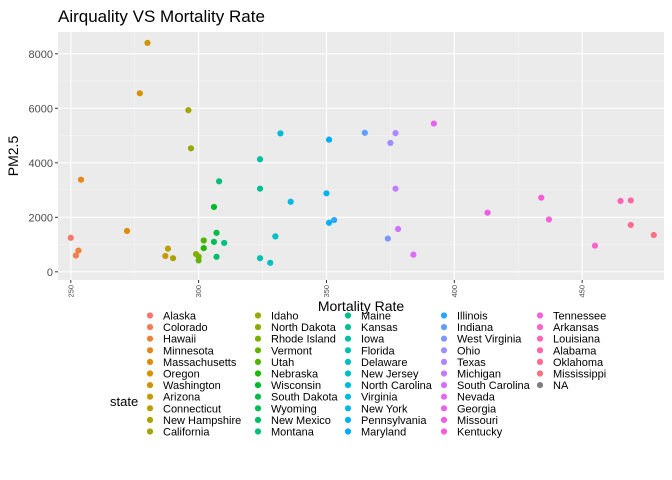  Describe the element at coordinates (582, 291) in the screenshot. I see `x-tick-label: 450` at that location.